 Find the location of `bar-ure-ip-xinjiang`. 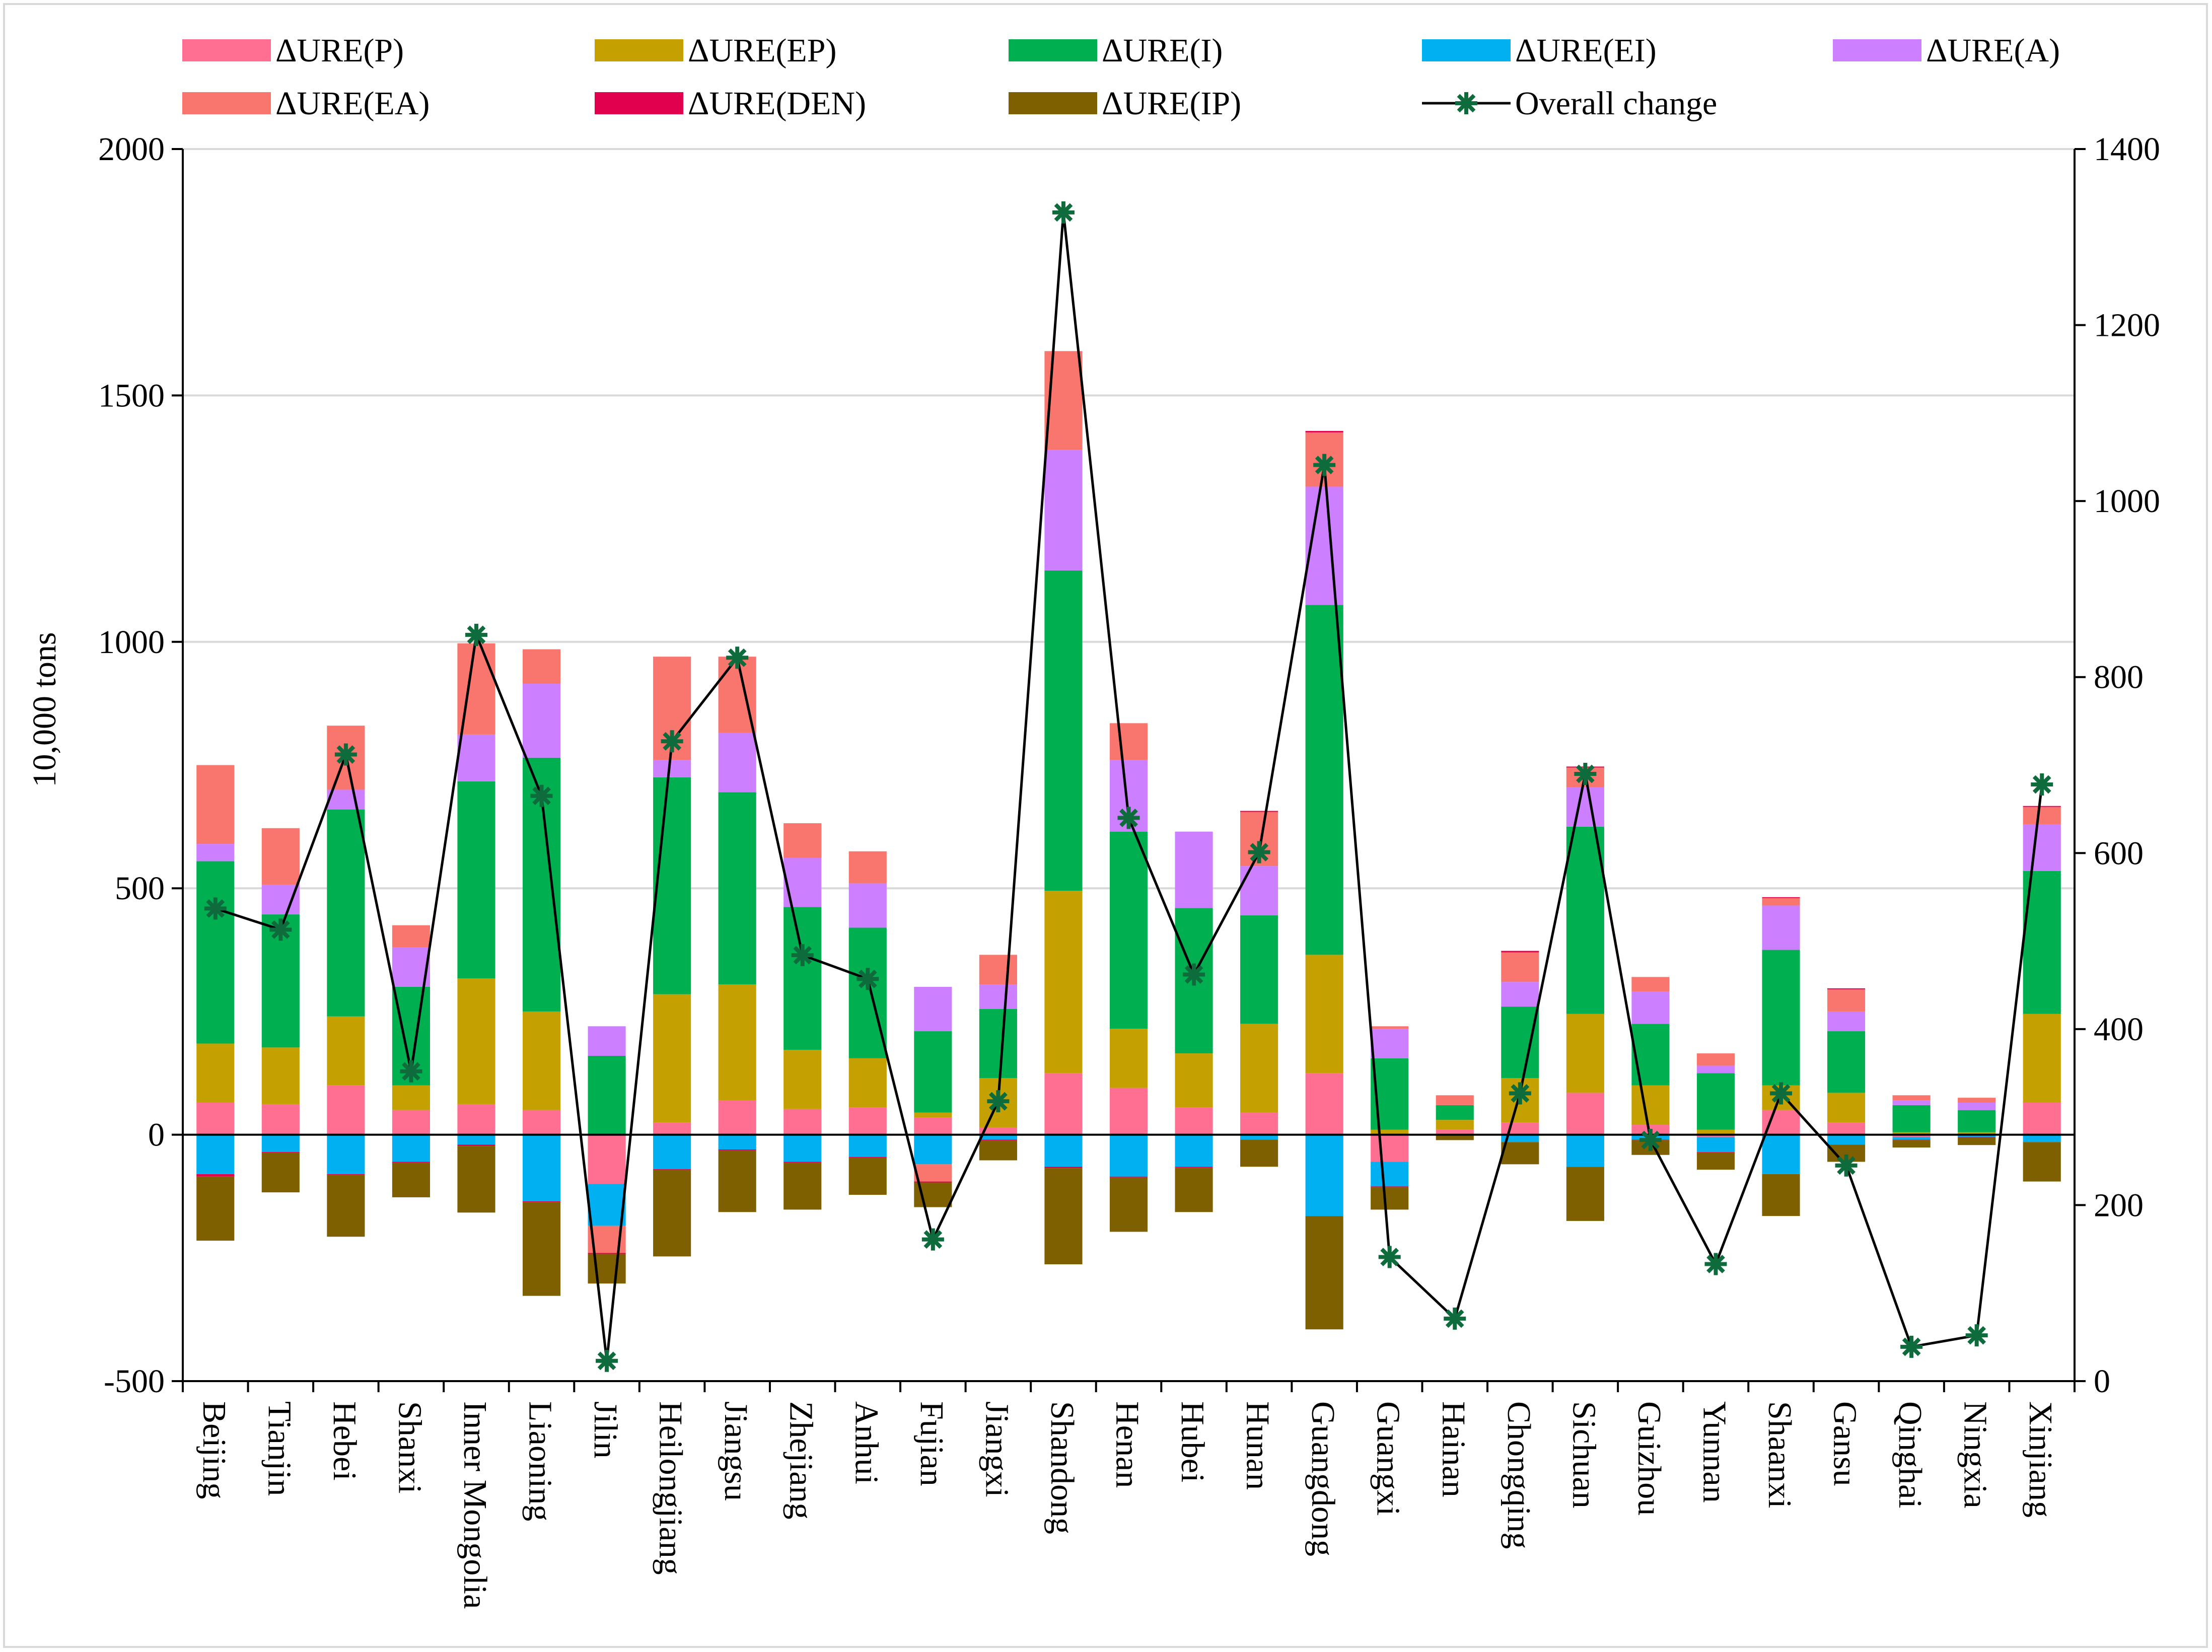

bar-ure-ip-xinjiang is located at coordinates (2042, 1162).